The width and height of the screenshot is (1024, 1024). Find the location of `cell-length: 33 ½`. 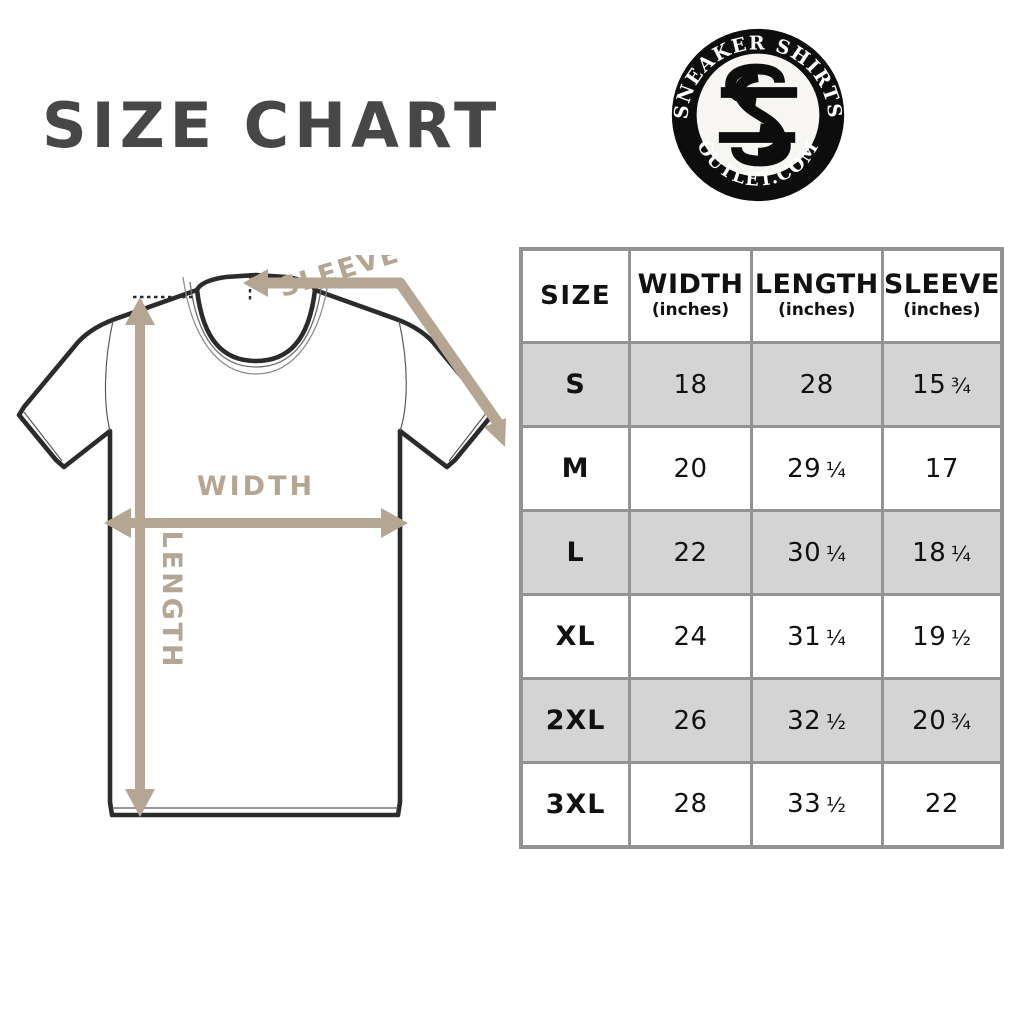

cell-length: 33 ½ is located at coordinates (816, 804).